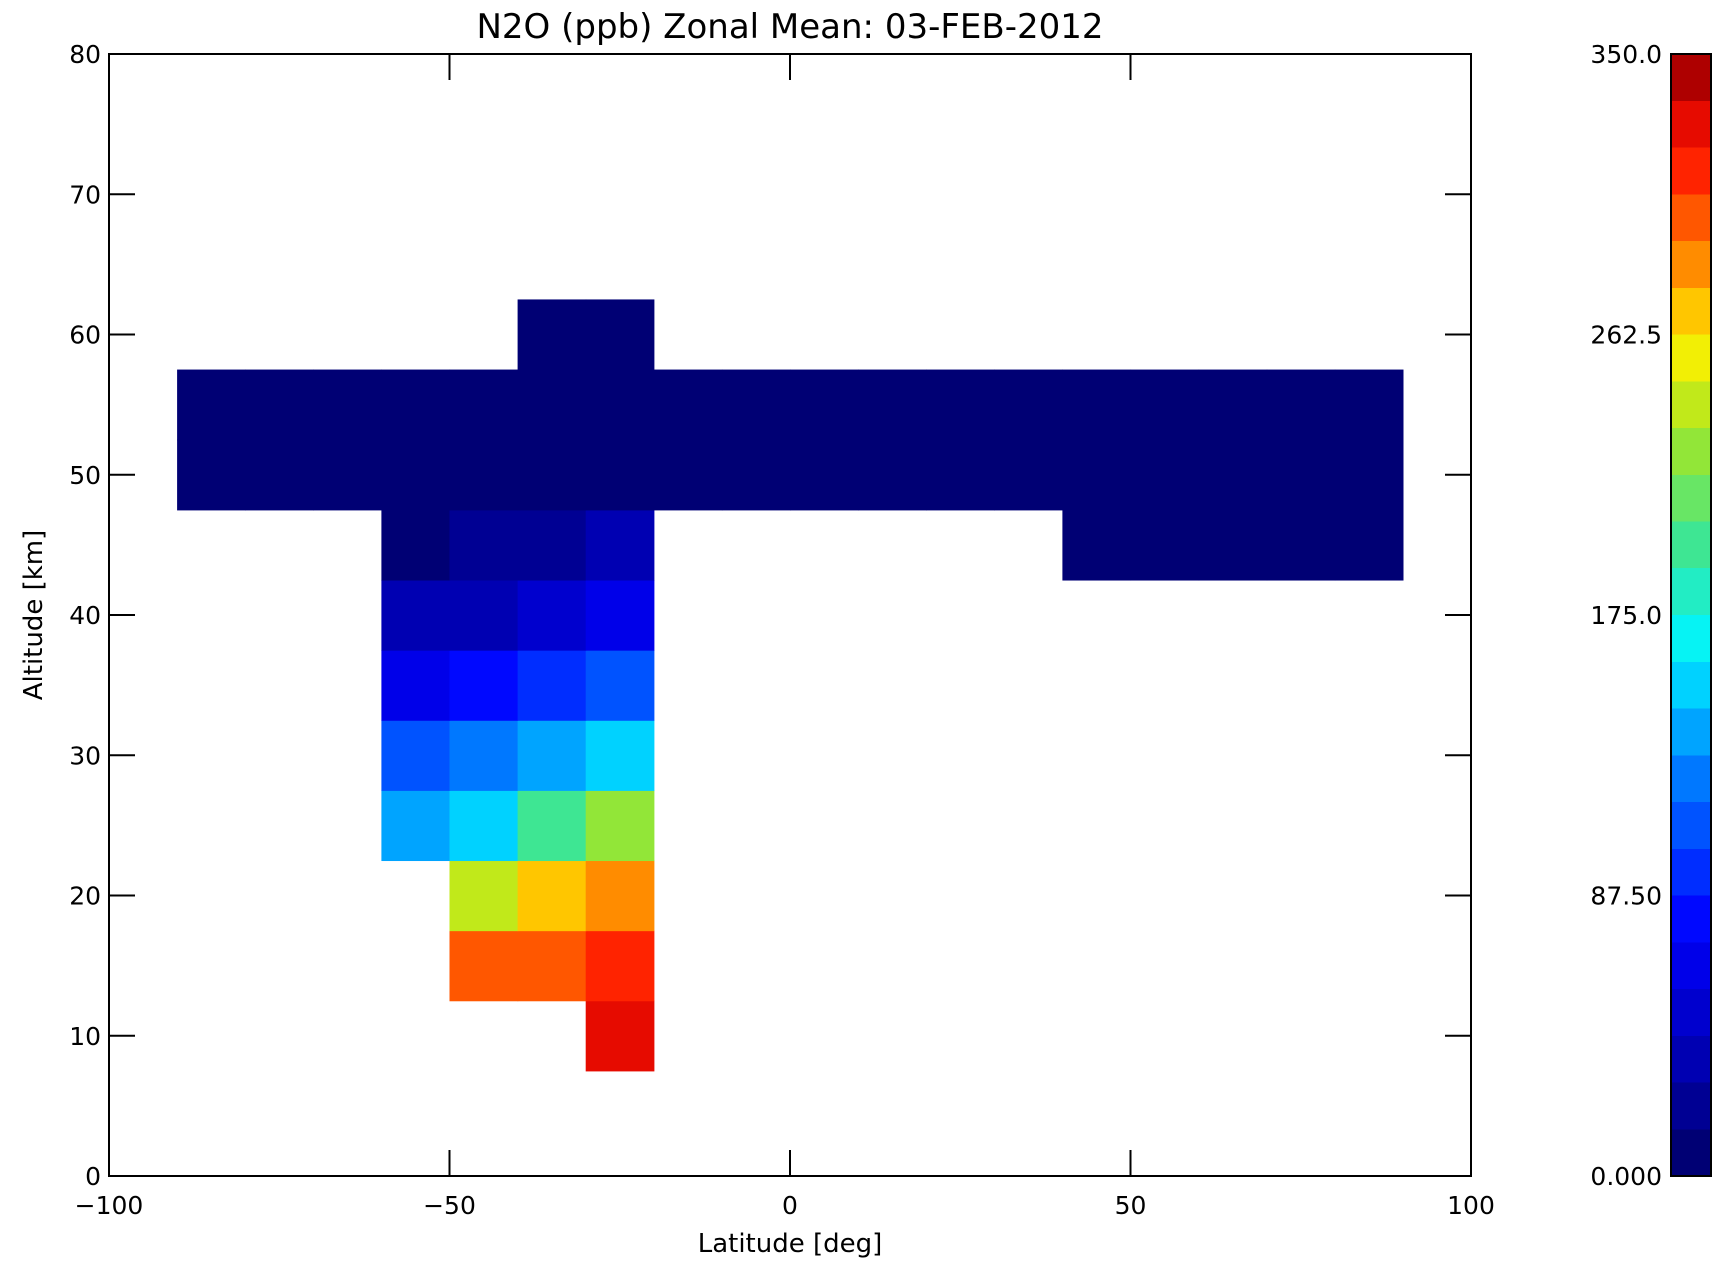 Image resolution: width=1715 pixels, height=1271 pixels. Describe the element at coordinates (1626, 335) in the screenshot. I see `colorbar-tick-label: 262.5` at that location.